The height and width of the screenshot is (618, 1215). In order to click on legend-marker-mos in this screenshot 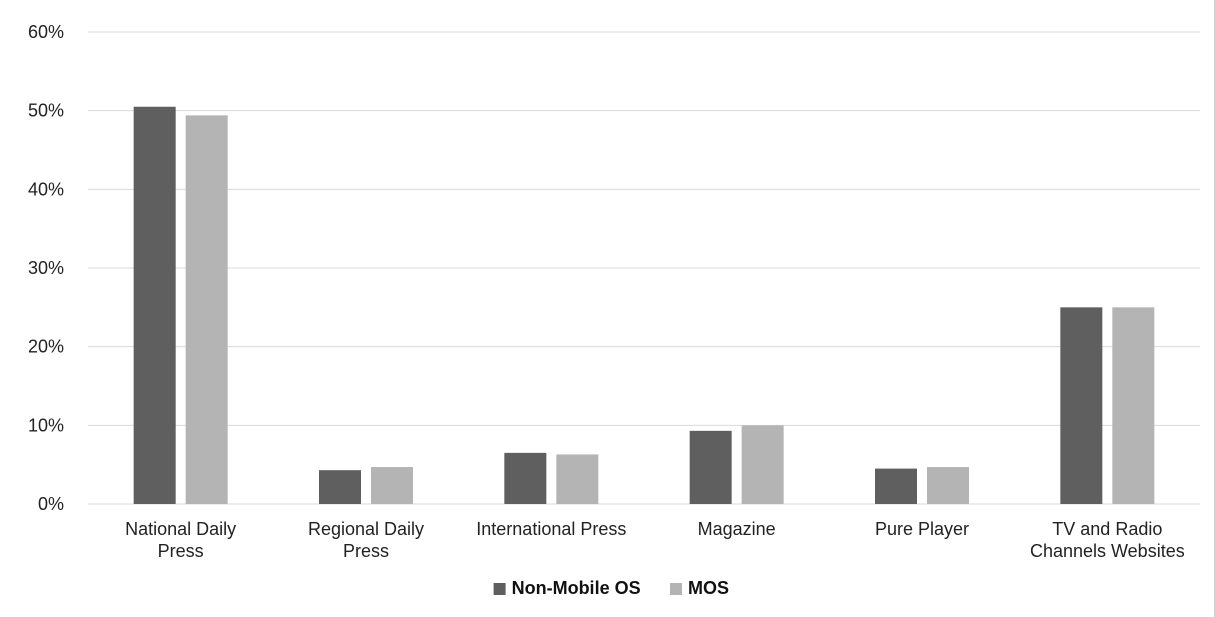, I will do `click(676, 589)`.